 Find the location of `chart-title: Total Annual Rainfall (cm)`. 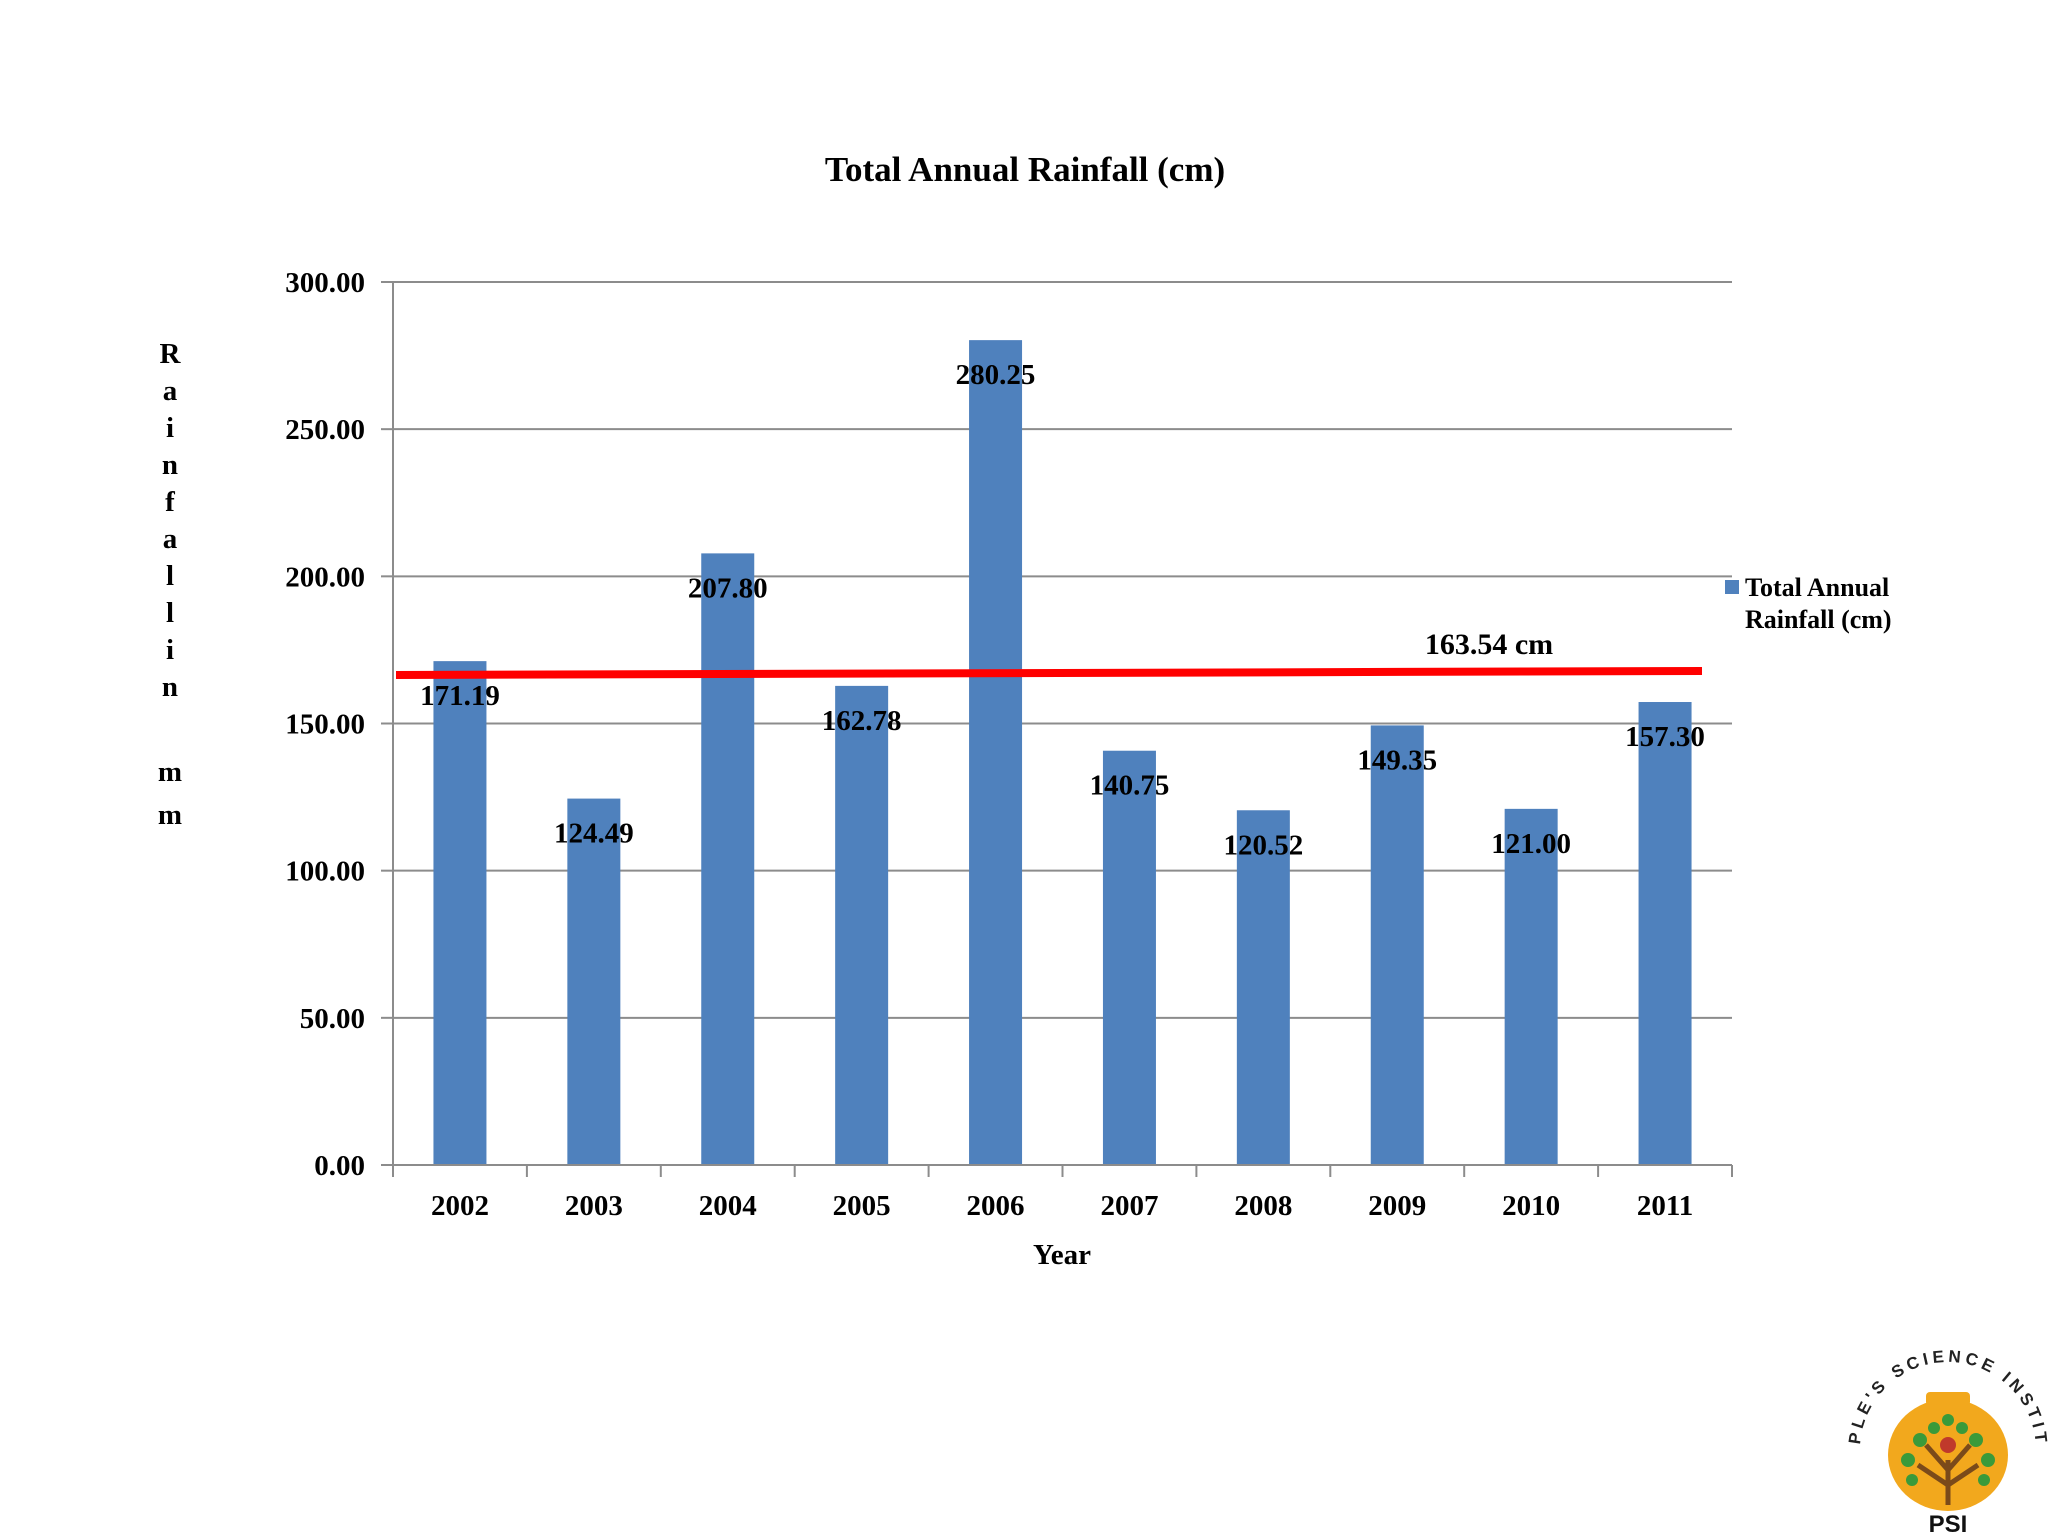

chart-title: Total Annual Rainfall (cm) is located at coordinates (1025, 169).